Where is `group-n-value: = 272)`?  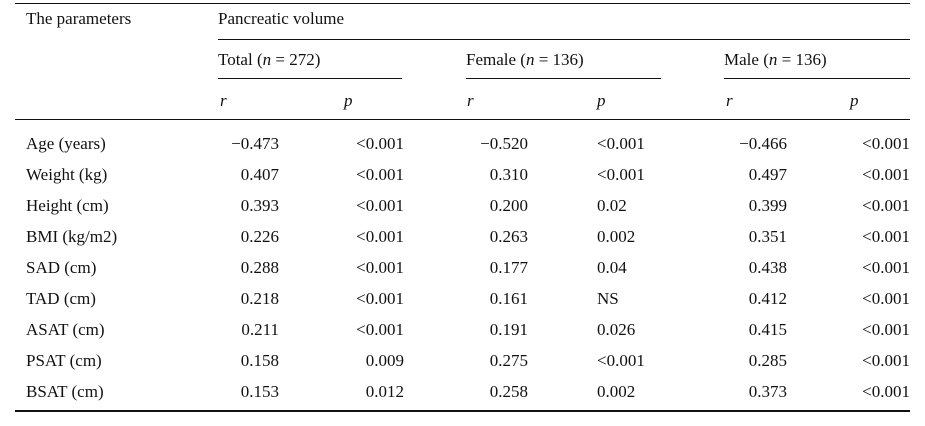
group-n-value: = 272) is located at coordinates (296, 59).